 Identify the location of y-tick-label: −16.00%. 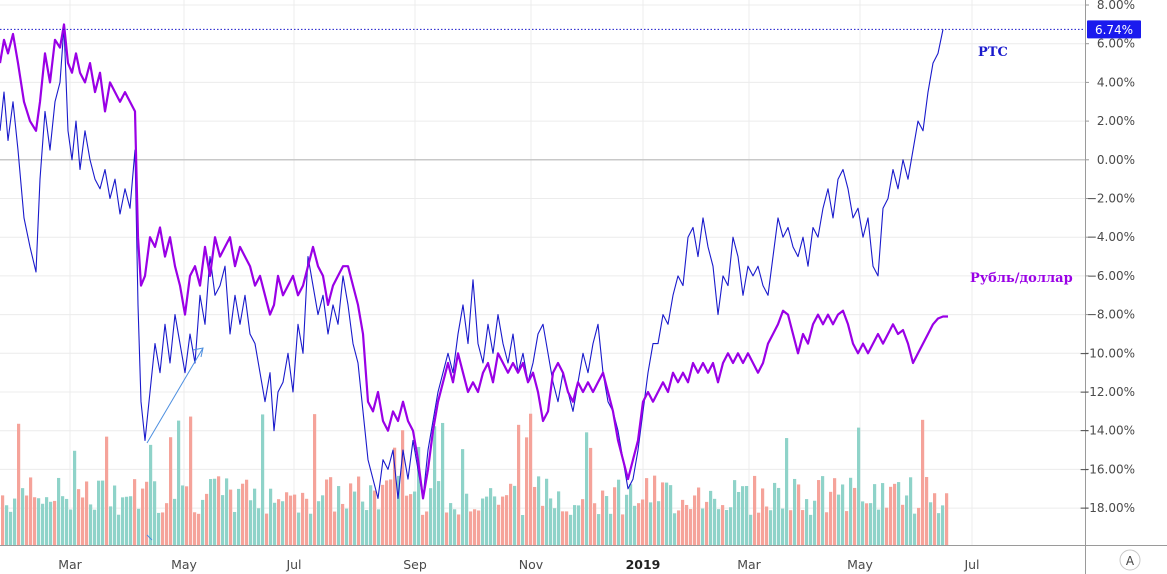
(1107, 469).